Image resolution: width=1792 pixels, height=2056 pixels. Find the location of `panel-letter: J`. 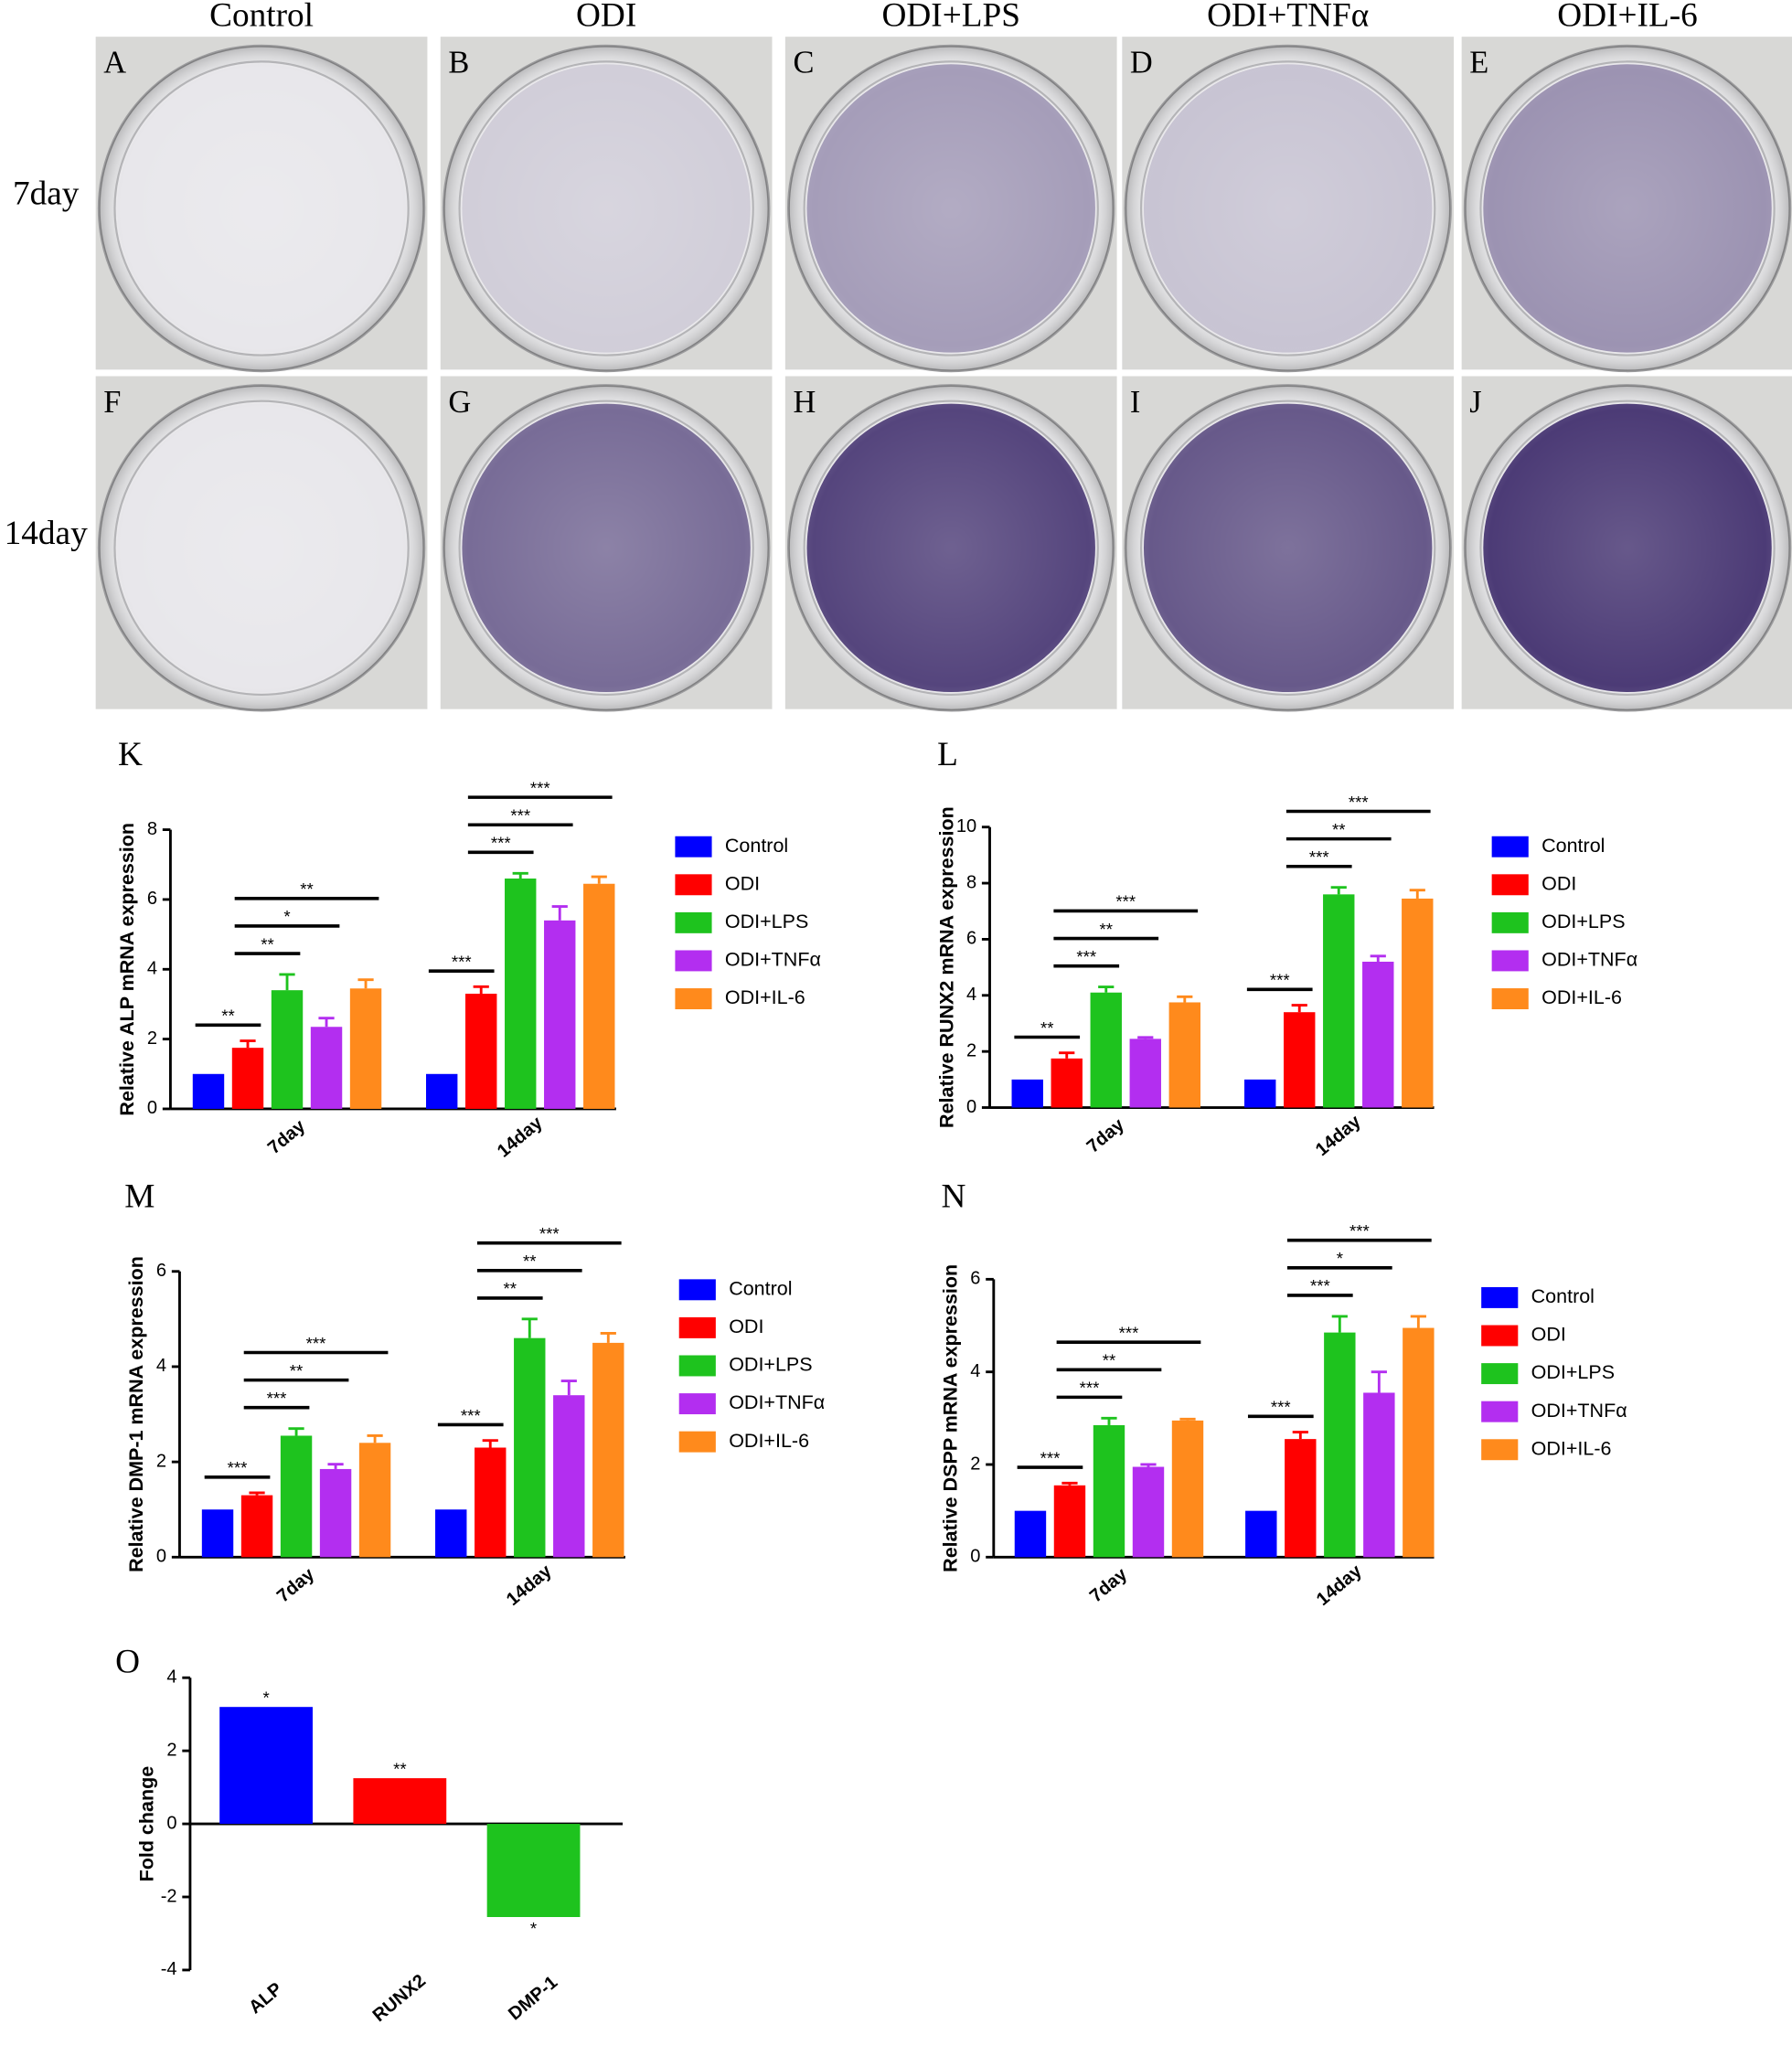

panel-letter: J is located at coordinates (1475, 402).